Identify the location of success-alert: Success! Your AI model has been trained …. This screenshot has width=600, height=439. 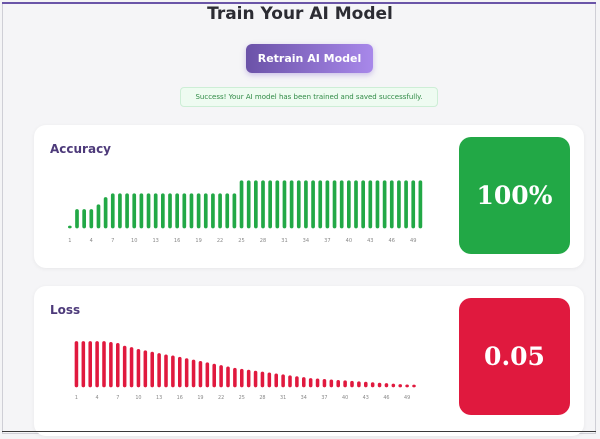
(309, 97).